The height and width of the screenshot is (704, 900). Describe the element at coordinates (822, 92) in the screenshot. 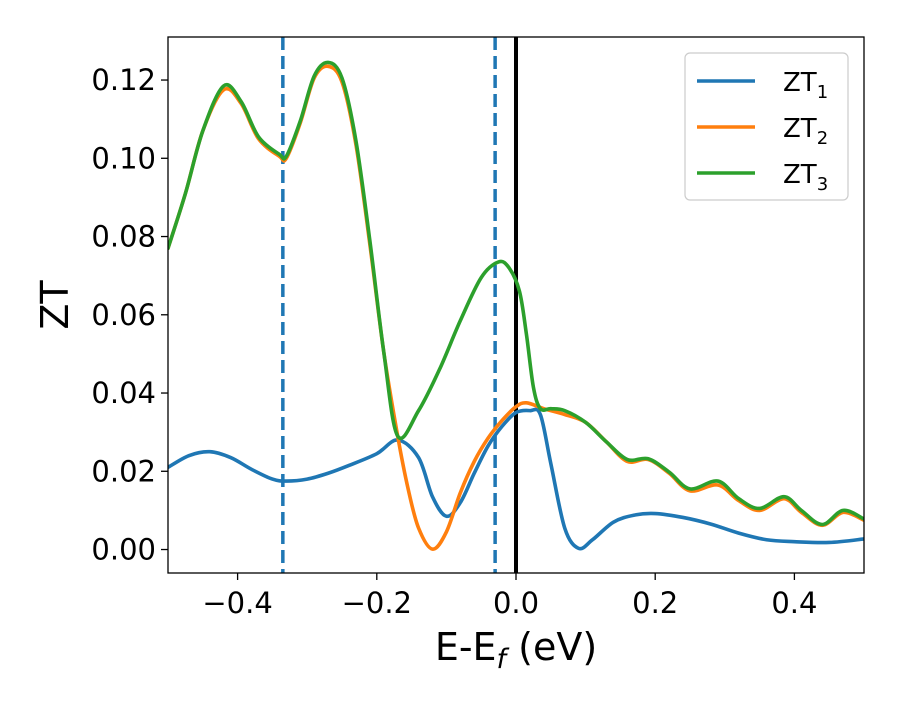

I see `legend-label-subscript: 1` at that location.